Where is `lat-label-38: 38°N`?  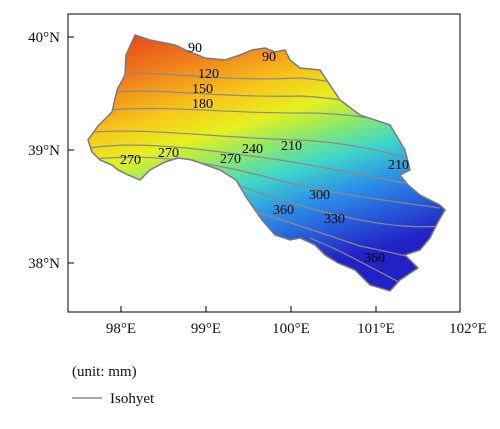
lat-label-38: 38°N is located at coordinates (44, 264).